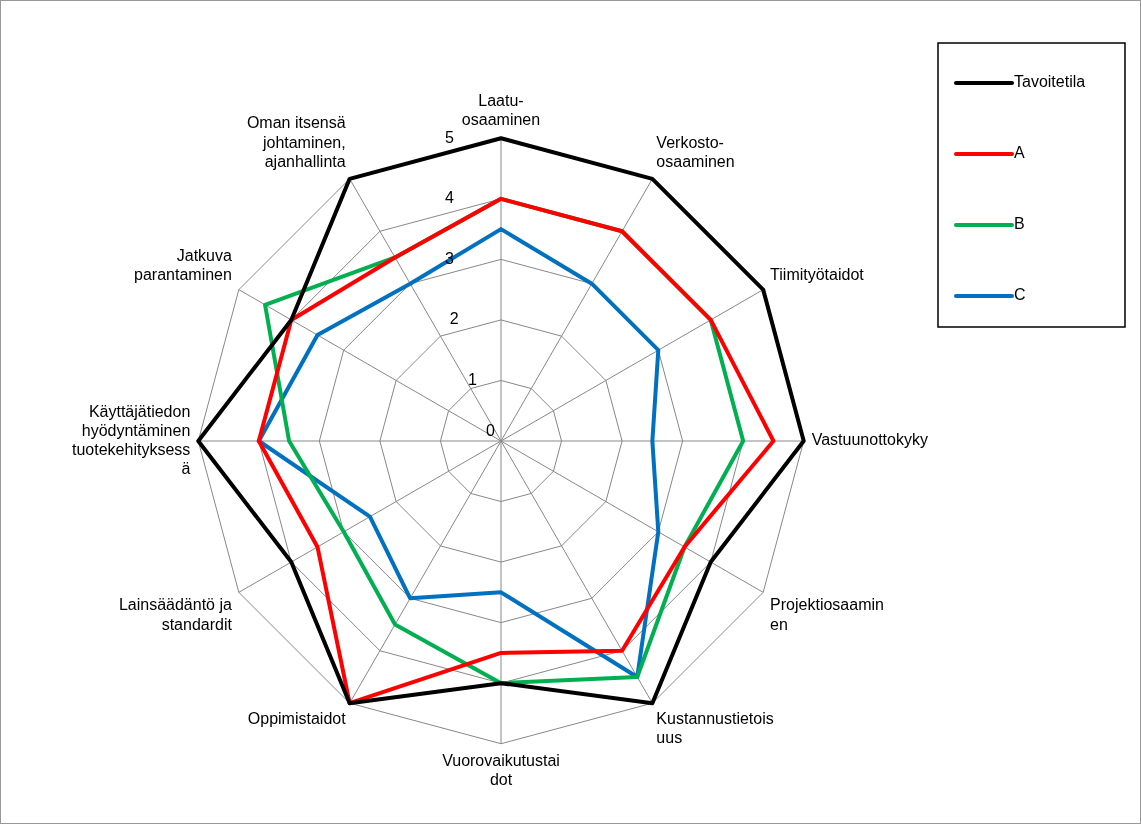 The image size is (1141, 824). What do you see at coordinates (695, 151) in the screenshot?
I see `spoke-label: Verkosto- osaaminen` at bounding box center [695, 151].